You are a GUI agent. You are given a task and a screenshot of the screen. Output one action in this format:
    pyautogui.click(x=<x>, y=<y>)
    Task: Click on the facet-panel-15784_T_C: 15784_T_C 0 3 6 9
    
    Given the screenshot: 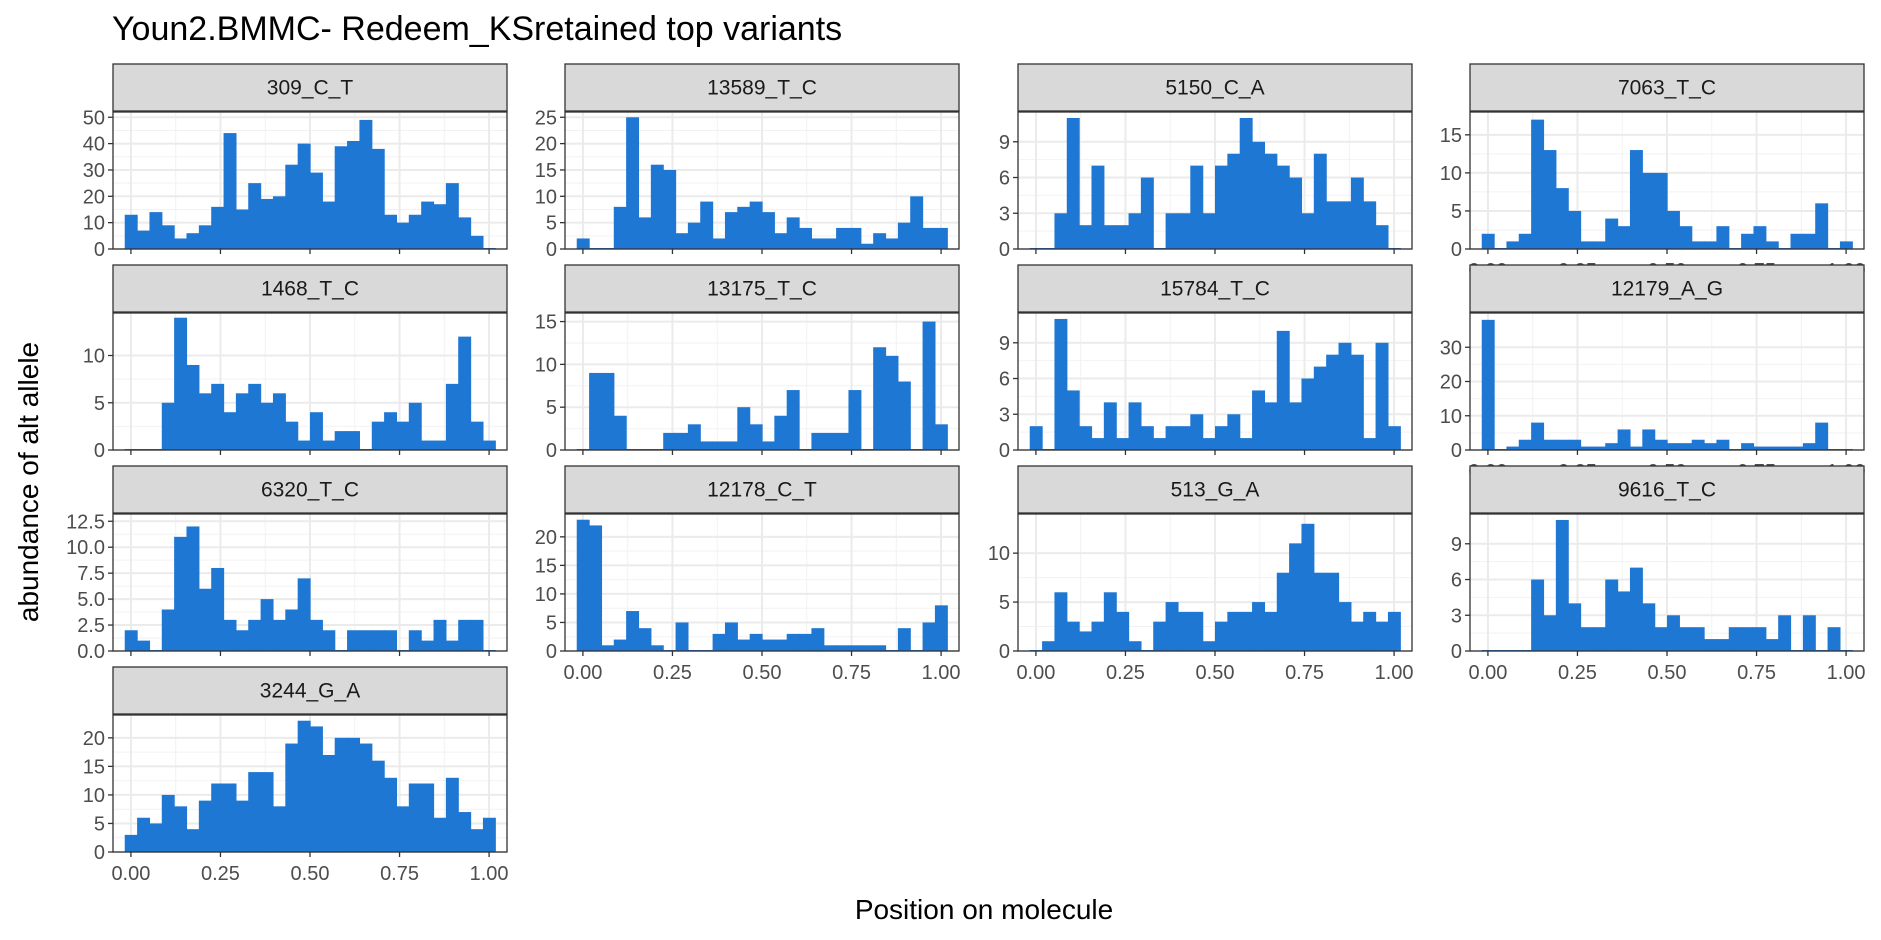 What is the action you would take?
    pyautogui.click(x=1206, y=363)
    